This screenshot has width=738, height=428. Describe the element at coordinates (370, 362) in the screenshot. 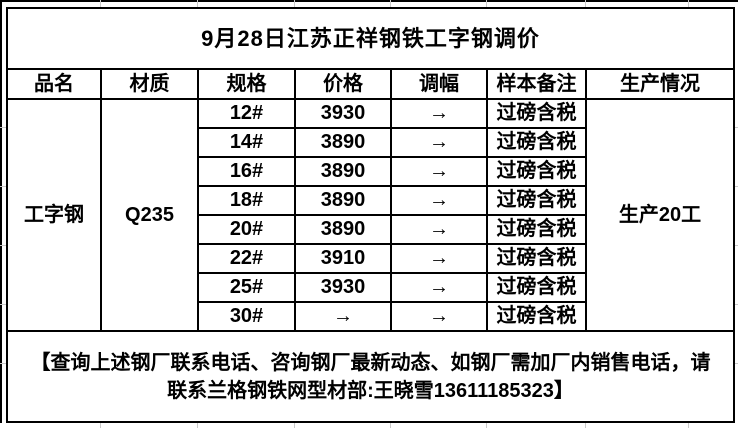

I see `contact-note-line1: 【查询上述钢厂联系电话、咨询钢厂最新动态、如钢厂需加厂内销售电话，请` at that location.